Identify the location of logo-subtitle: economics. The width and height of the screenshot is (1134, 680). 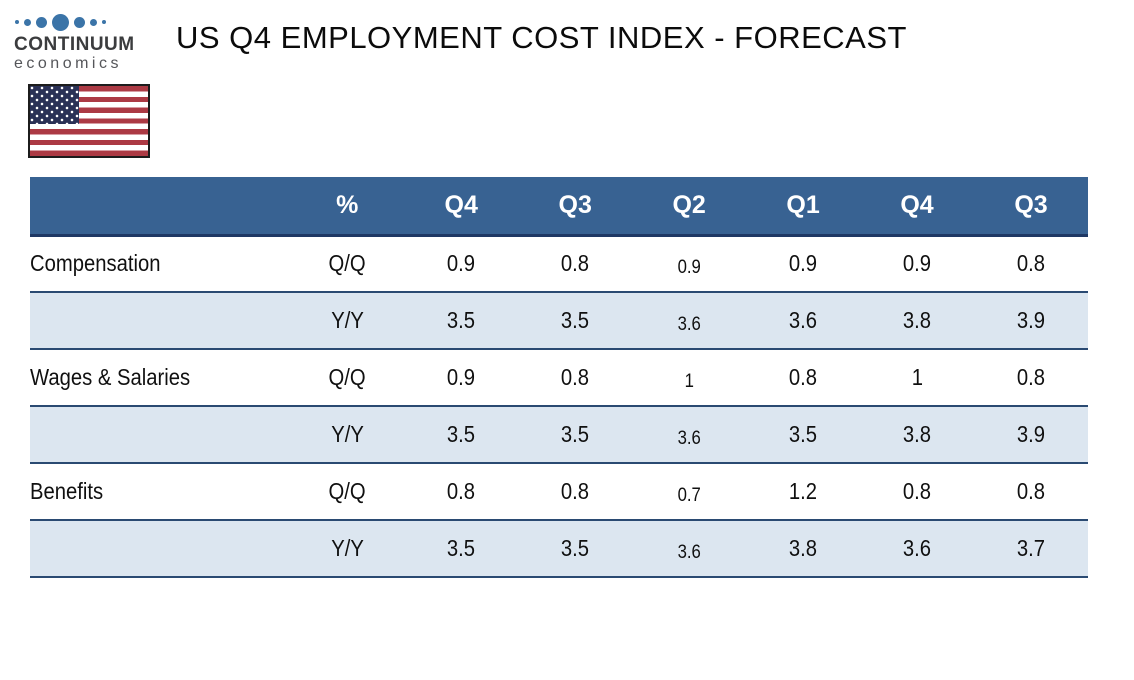
(68, 63).